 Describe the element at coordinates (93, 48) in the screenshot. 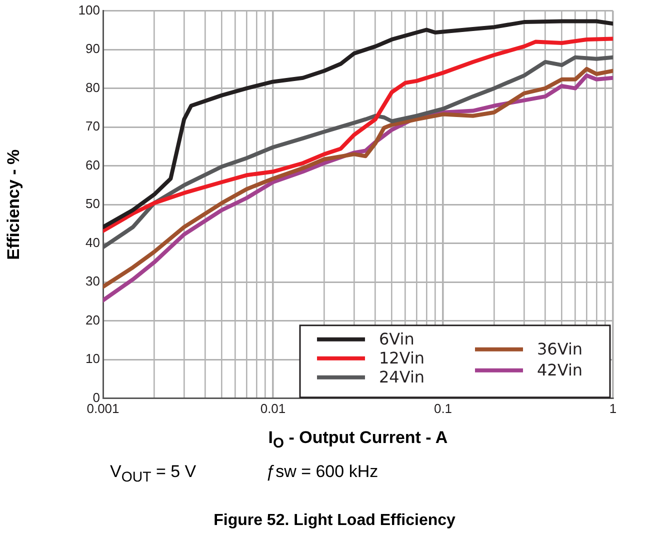

I see `y-tick-label: 90` at that location.